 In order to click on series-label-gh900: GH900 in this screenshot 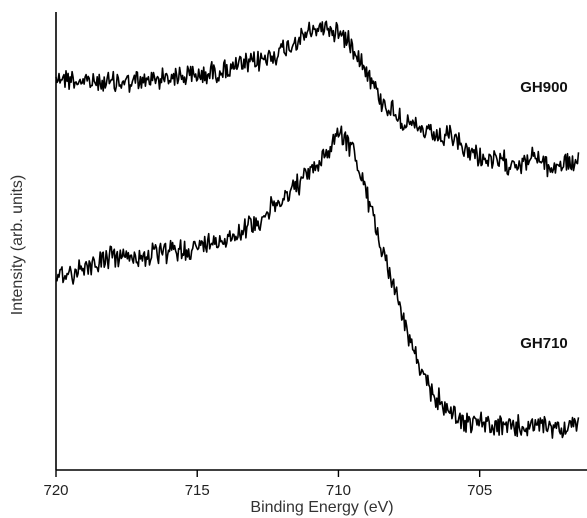, I will do `click(544, 87)`.